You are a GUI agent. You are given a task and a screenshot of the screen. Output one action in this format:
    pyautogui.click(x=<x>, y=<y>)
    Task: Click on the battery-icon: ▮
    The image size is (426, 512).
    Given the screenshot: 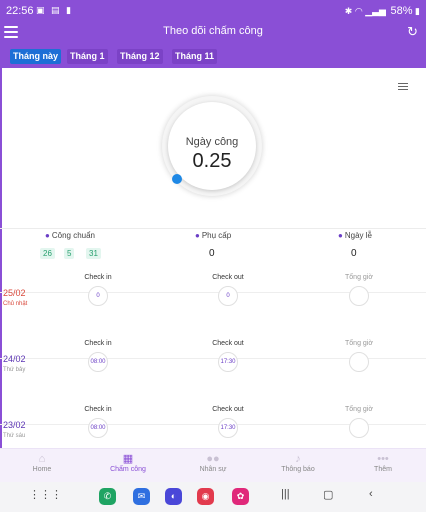 What is the action you would take?
    pyautogui.click(x=417, y=11)
    